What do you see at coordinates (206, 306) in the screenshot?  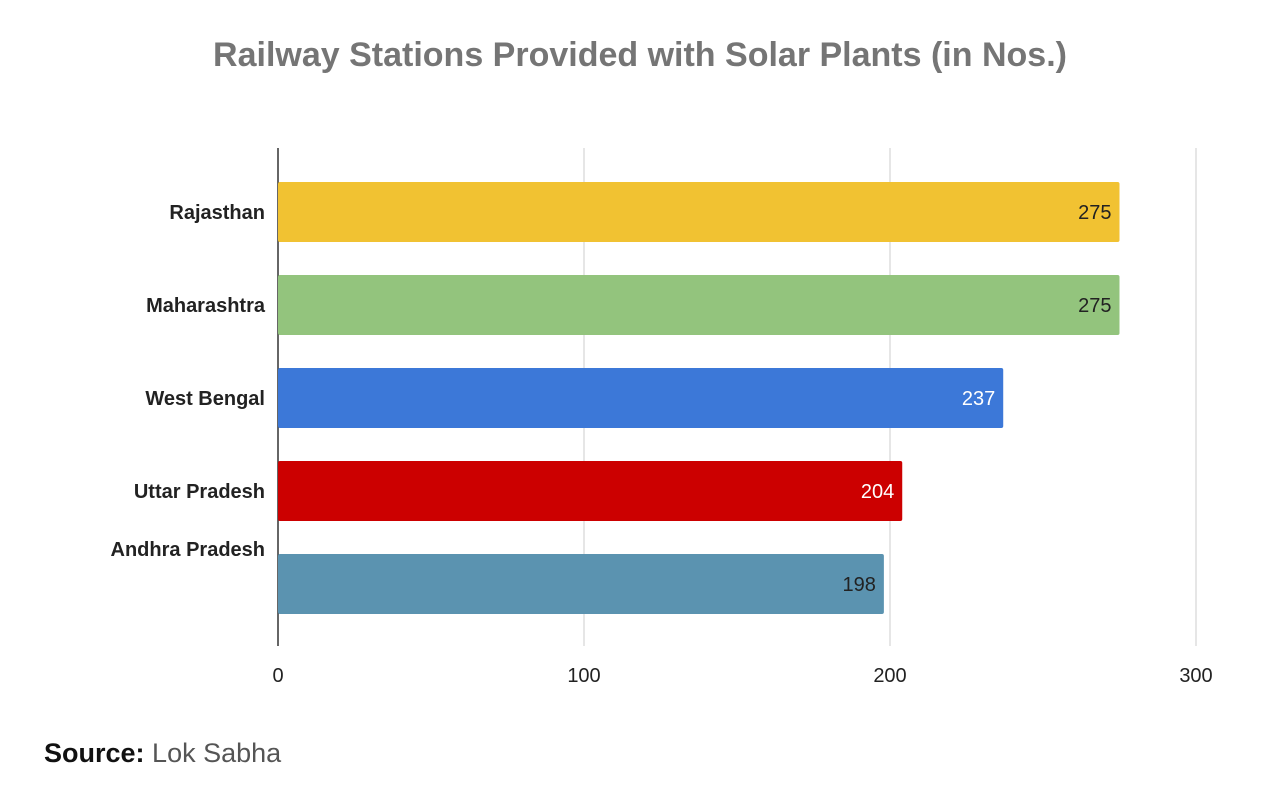 I see `category-label: Maharashtra` at bounding box center [206, 306].